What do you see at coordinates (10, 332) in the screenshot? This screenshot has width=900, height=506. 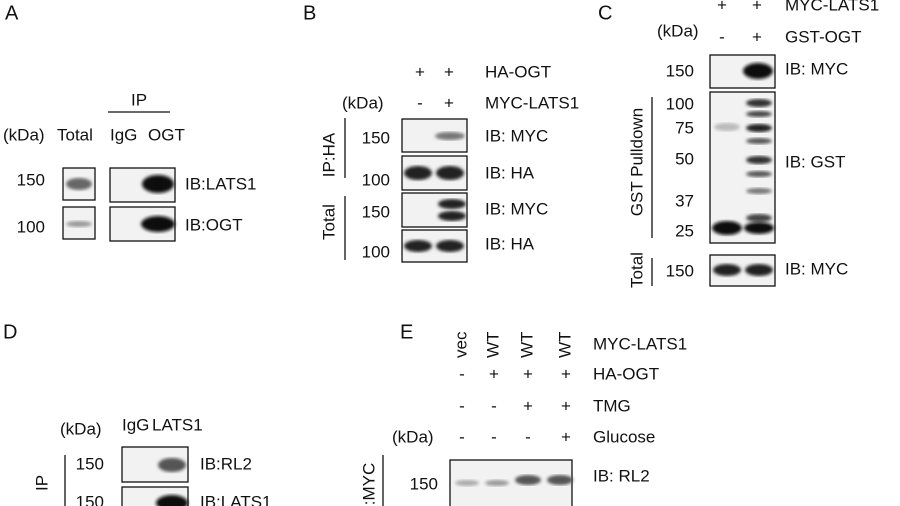 I see `panel-letter: D` at bounding box center [10, 332].